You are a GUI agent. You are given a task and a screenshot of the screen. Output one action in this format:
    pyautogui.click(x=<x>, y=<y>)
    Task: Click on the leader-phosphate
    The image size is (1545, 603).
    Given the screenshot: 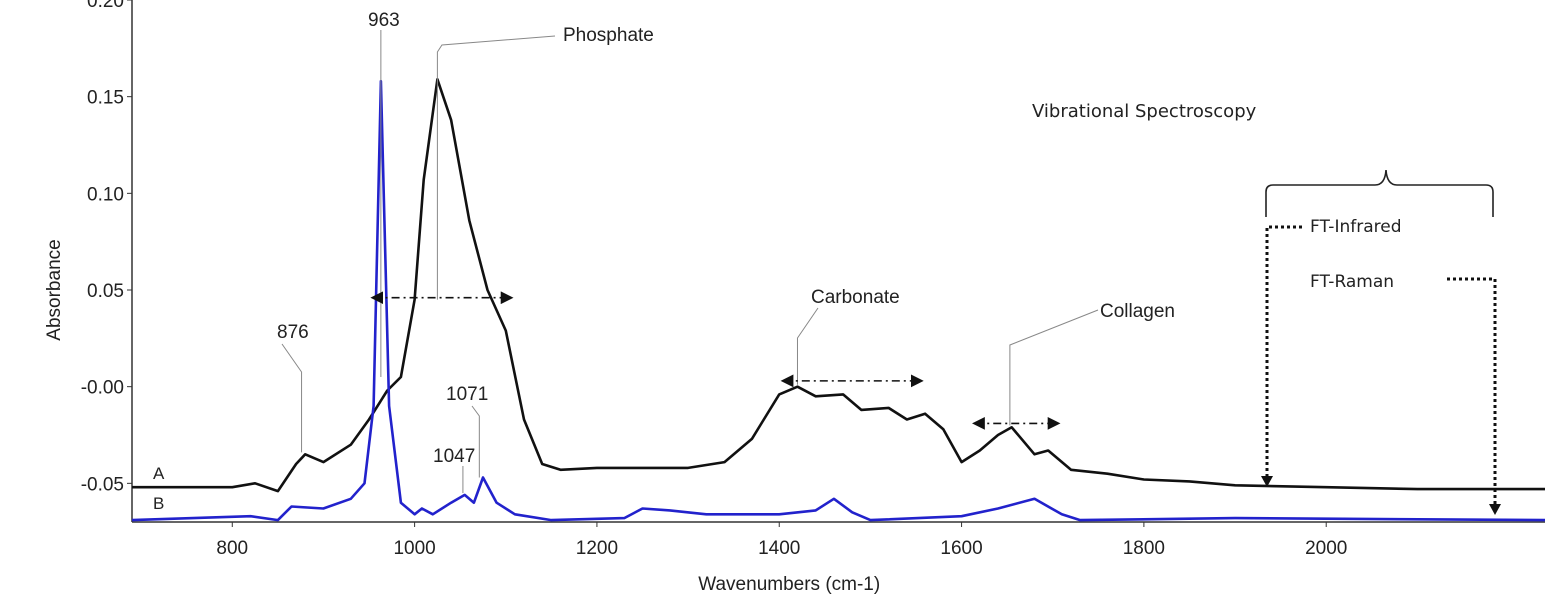 What is the action you would take?
    pyautogui.click(x=496, y=167)
    